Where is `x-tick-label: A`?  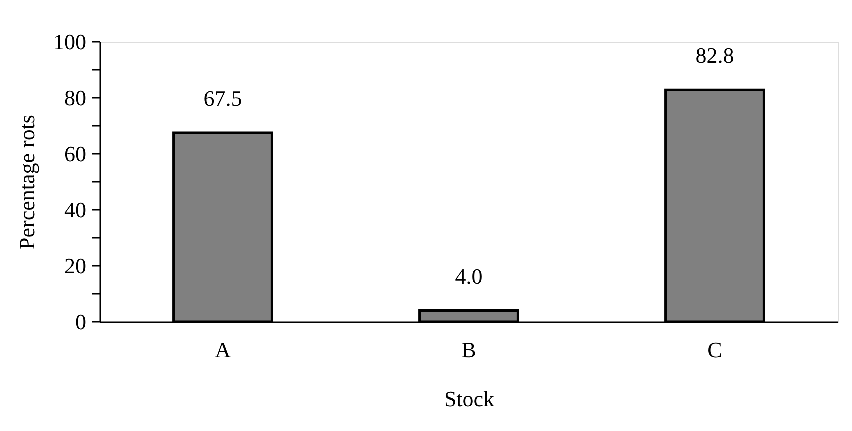 x-tick-label: A is located at coordinates (223, 350).